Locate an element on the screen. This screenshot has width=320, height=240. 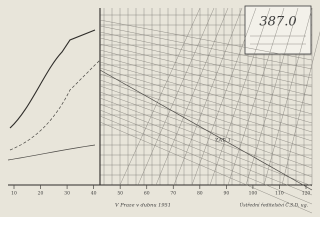
tick-label: 90 is located at coordinates (226, 194).